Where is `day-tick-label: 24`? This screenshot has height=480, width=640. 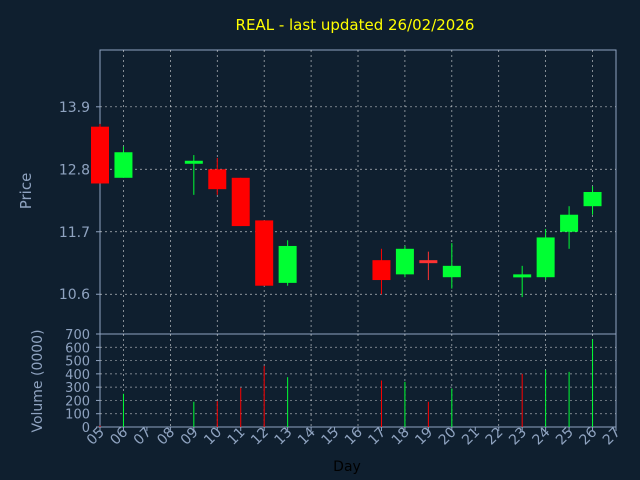
day-tick-label: 24 is located at coordinates (542, 436).